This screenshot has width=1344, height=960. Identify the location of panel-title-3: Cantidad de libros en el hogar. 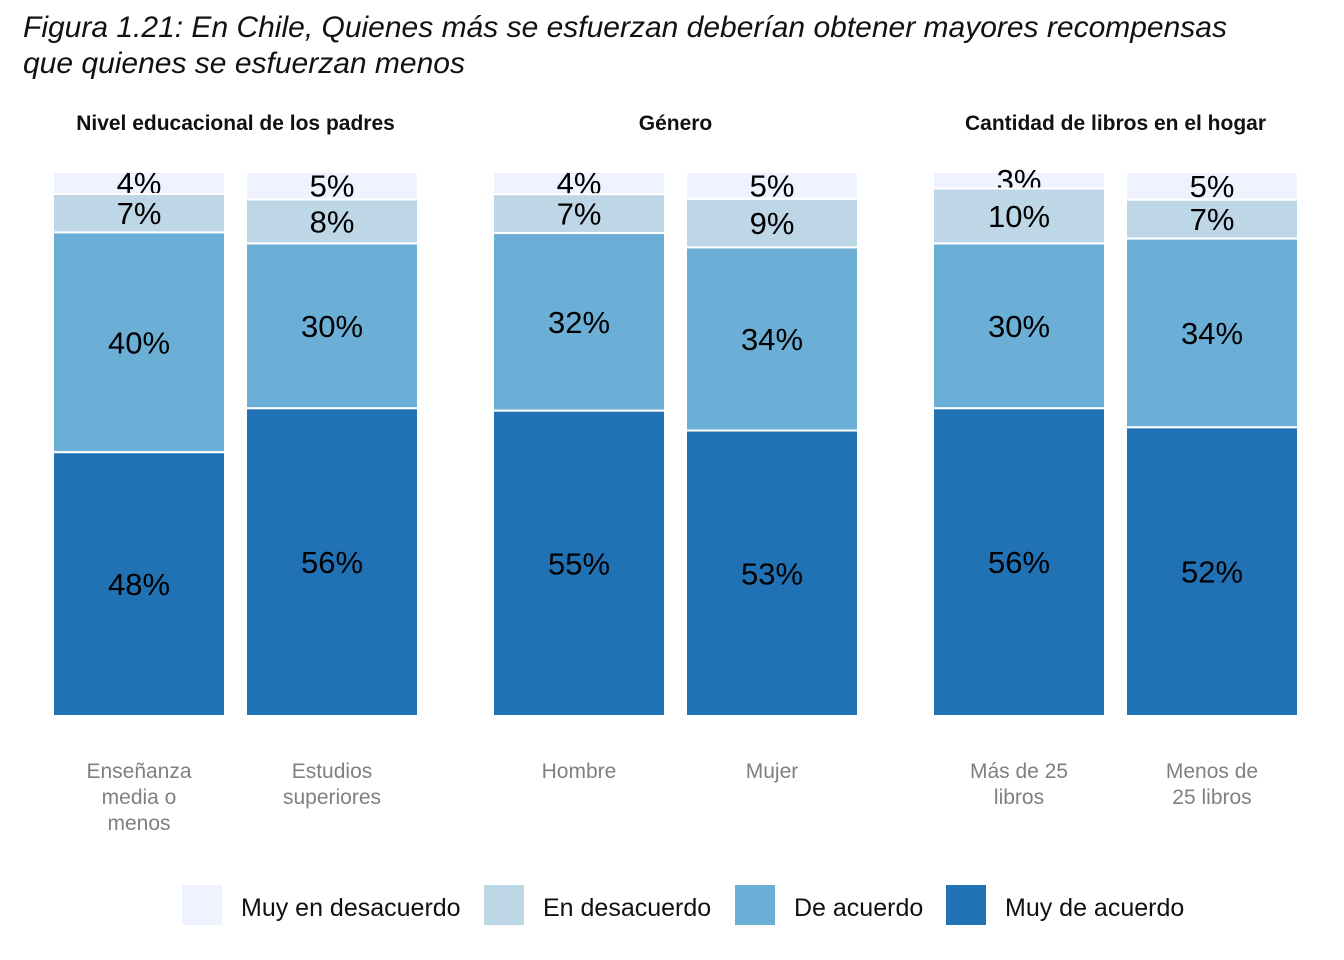
(1115, 123).